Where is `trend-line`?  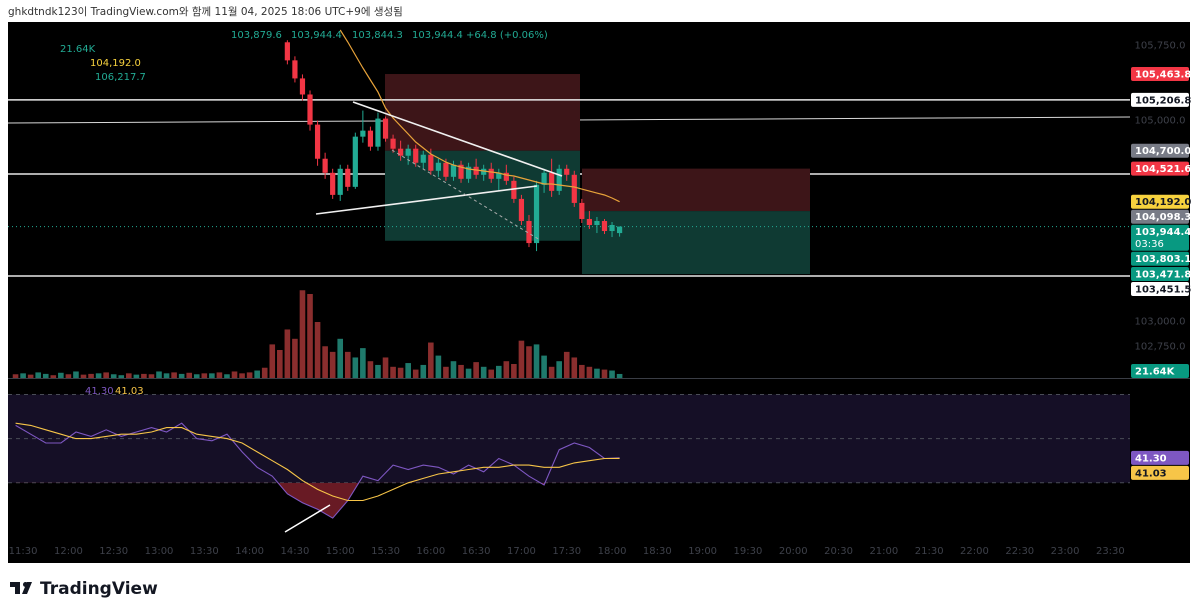 trend-line is located at coordinates (457, 139).